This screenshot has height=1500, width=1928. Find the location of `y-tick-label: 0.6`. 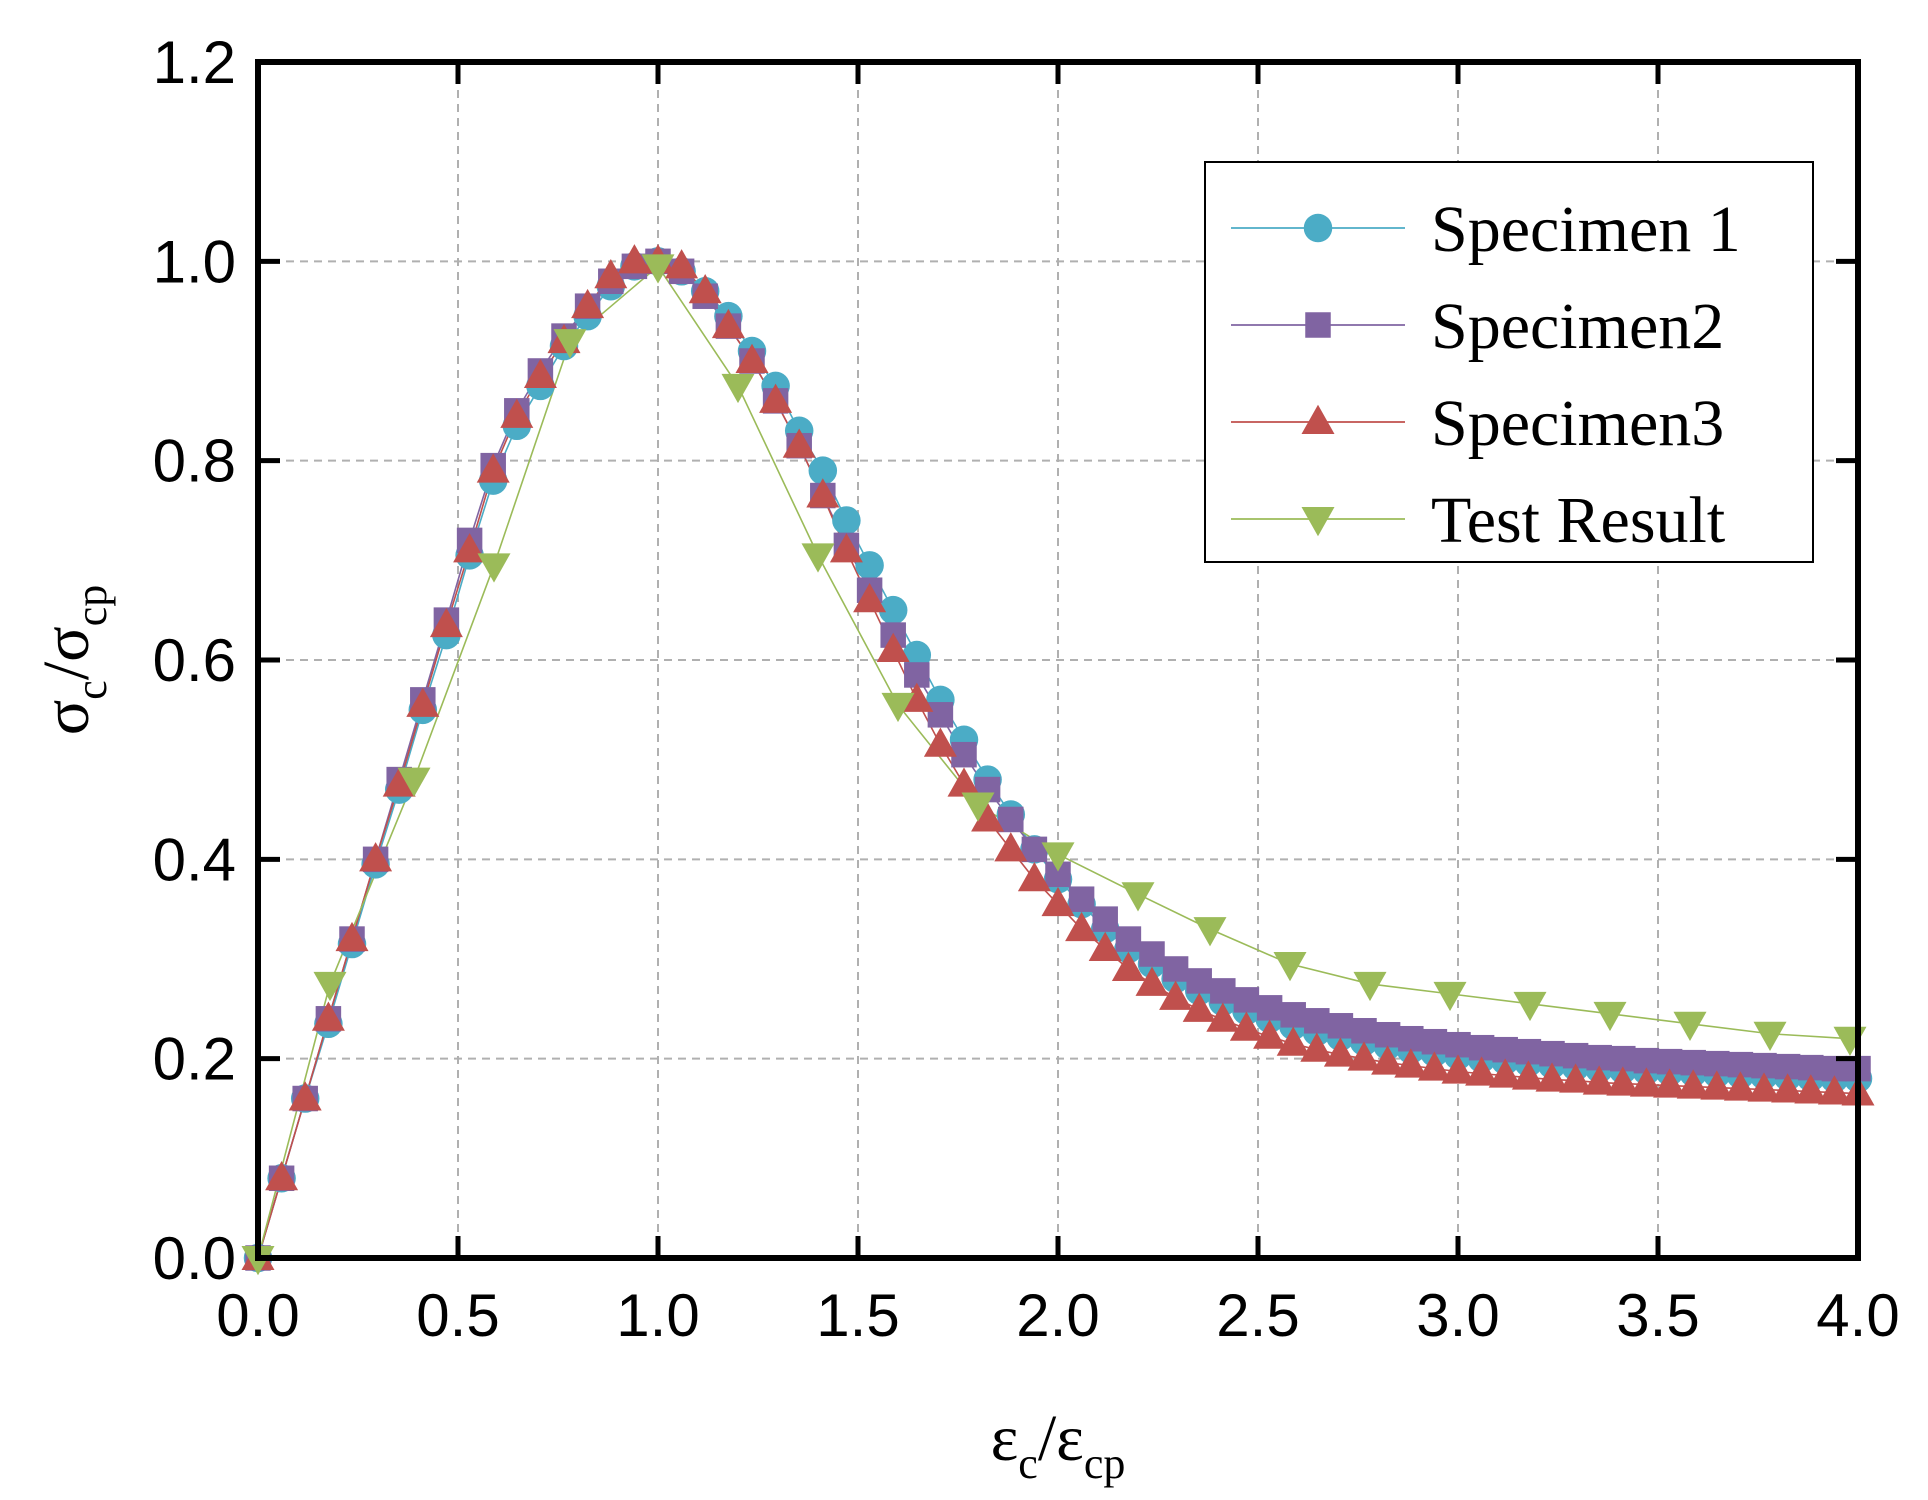

y-tick-label: 0.6 is located at coordinates (194, 660).